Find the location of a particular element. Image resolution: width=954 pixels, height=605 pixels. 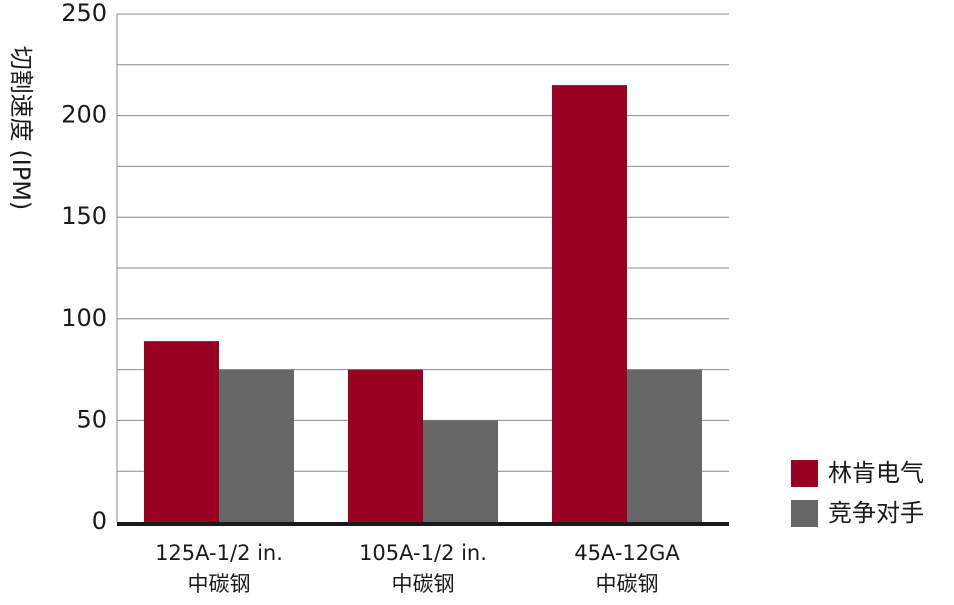

legend-label: 竞争对手 is located at coordinates (876, 513).